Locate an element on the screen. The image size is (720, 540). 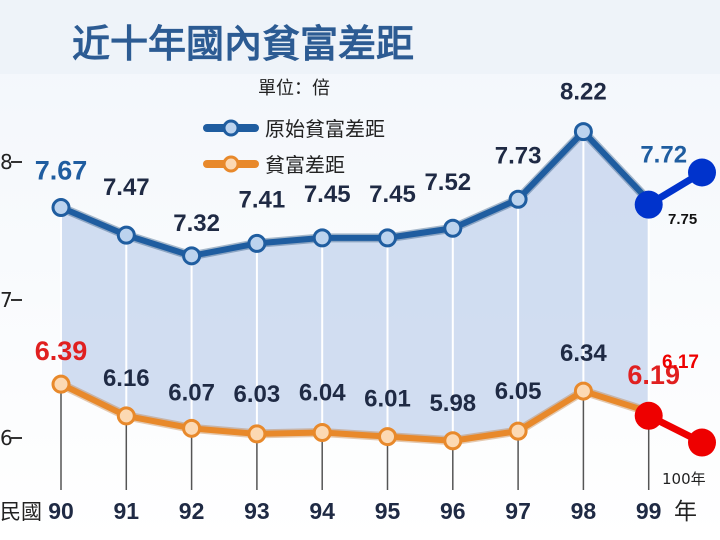
x-tick-label: 94 is located at coordinates (322, 511).